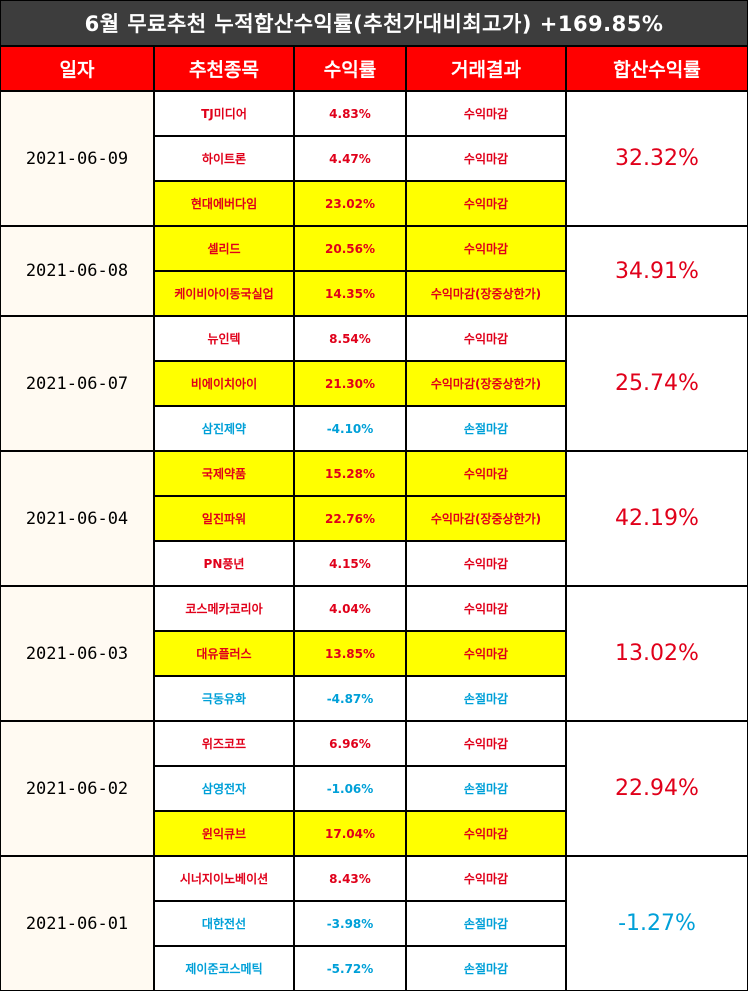  Describe the element at coordinates (657, 271) in the screenshot. I see `total-return-cell: 34.91%` at that location.